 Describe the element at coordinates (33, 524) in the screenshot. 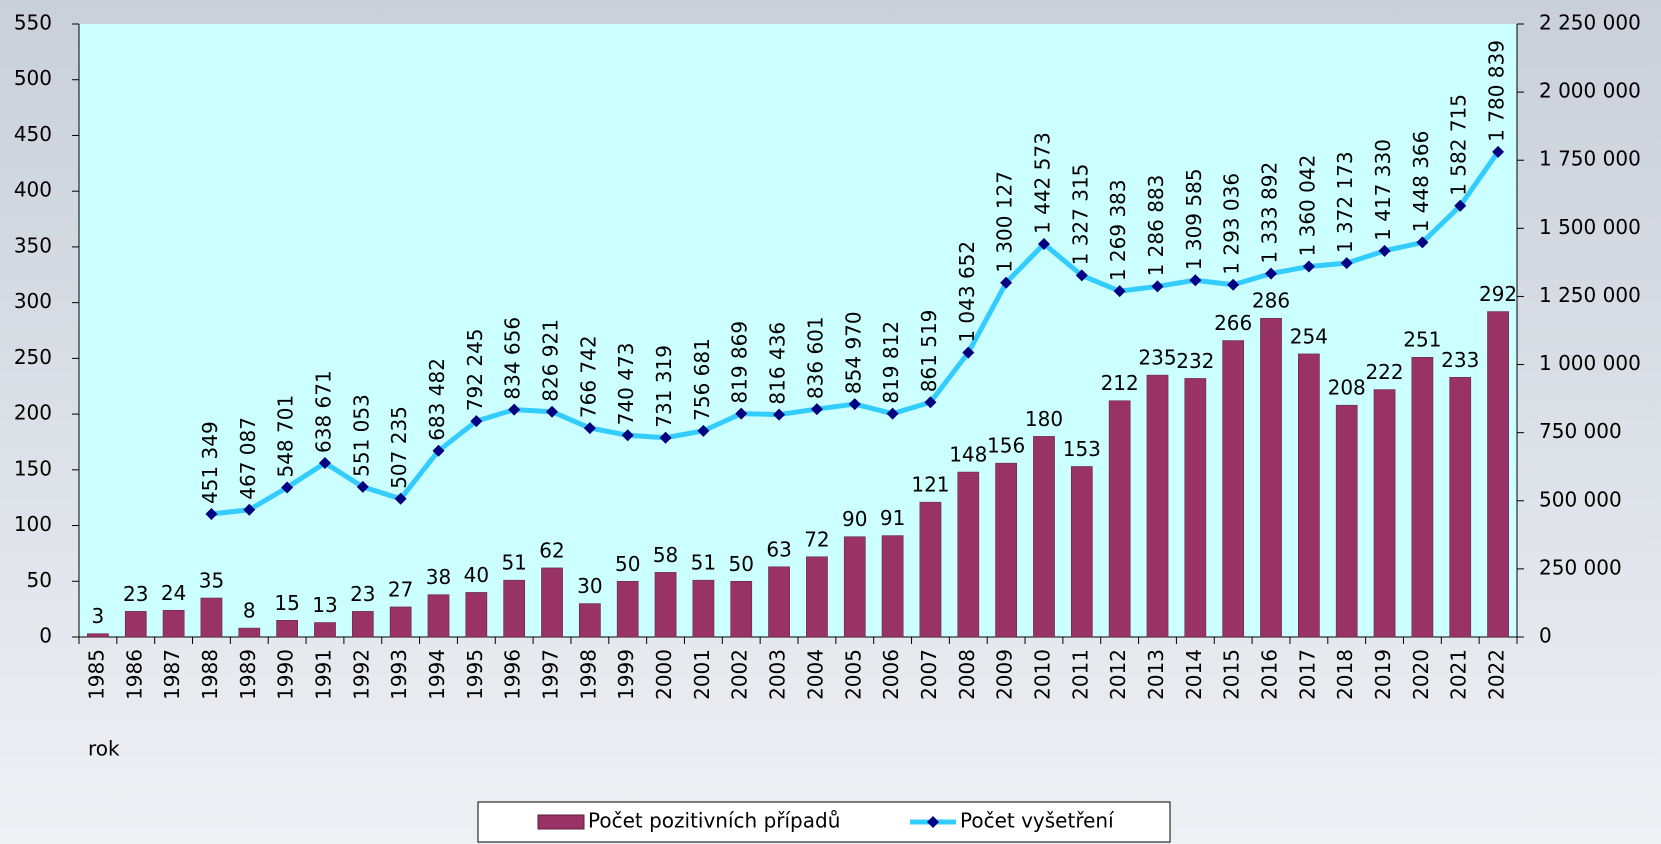

I see `y-tick-label: 100` at that location.